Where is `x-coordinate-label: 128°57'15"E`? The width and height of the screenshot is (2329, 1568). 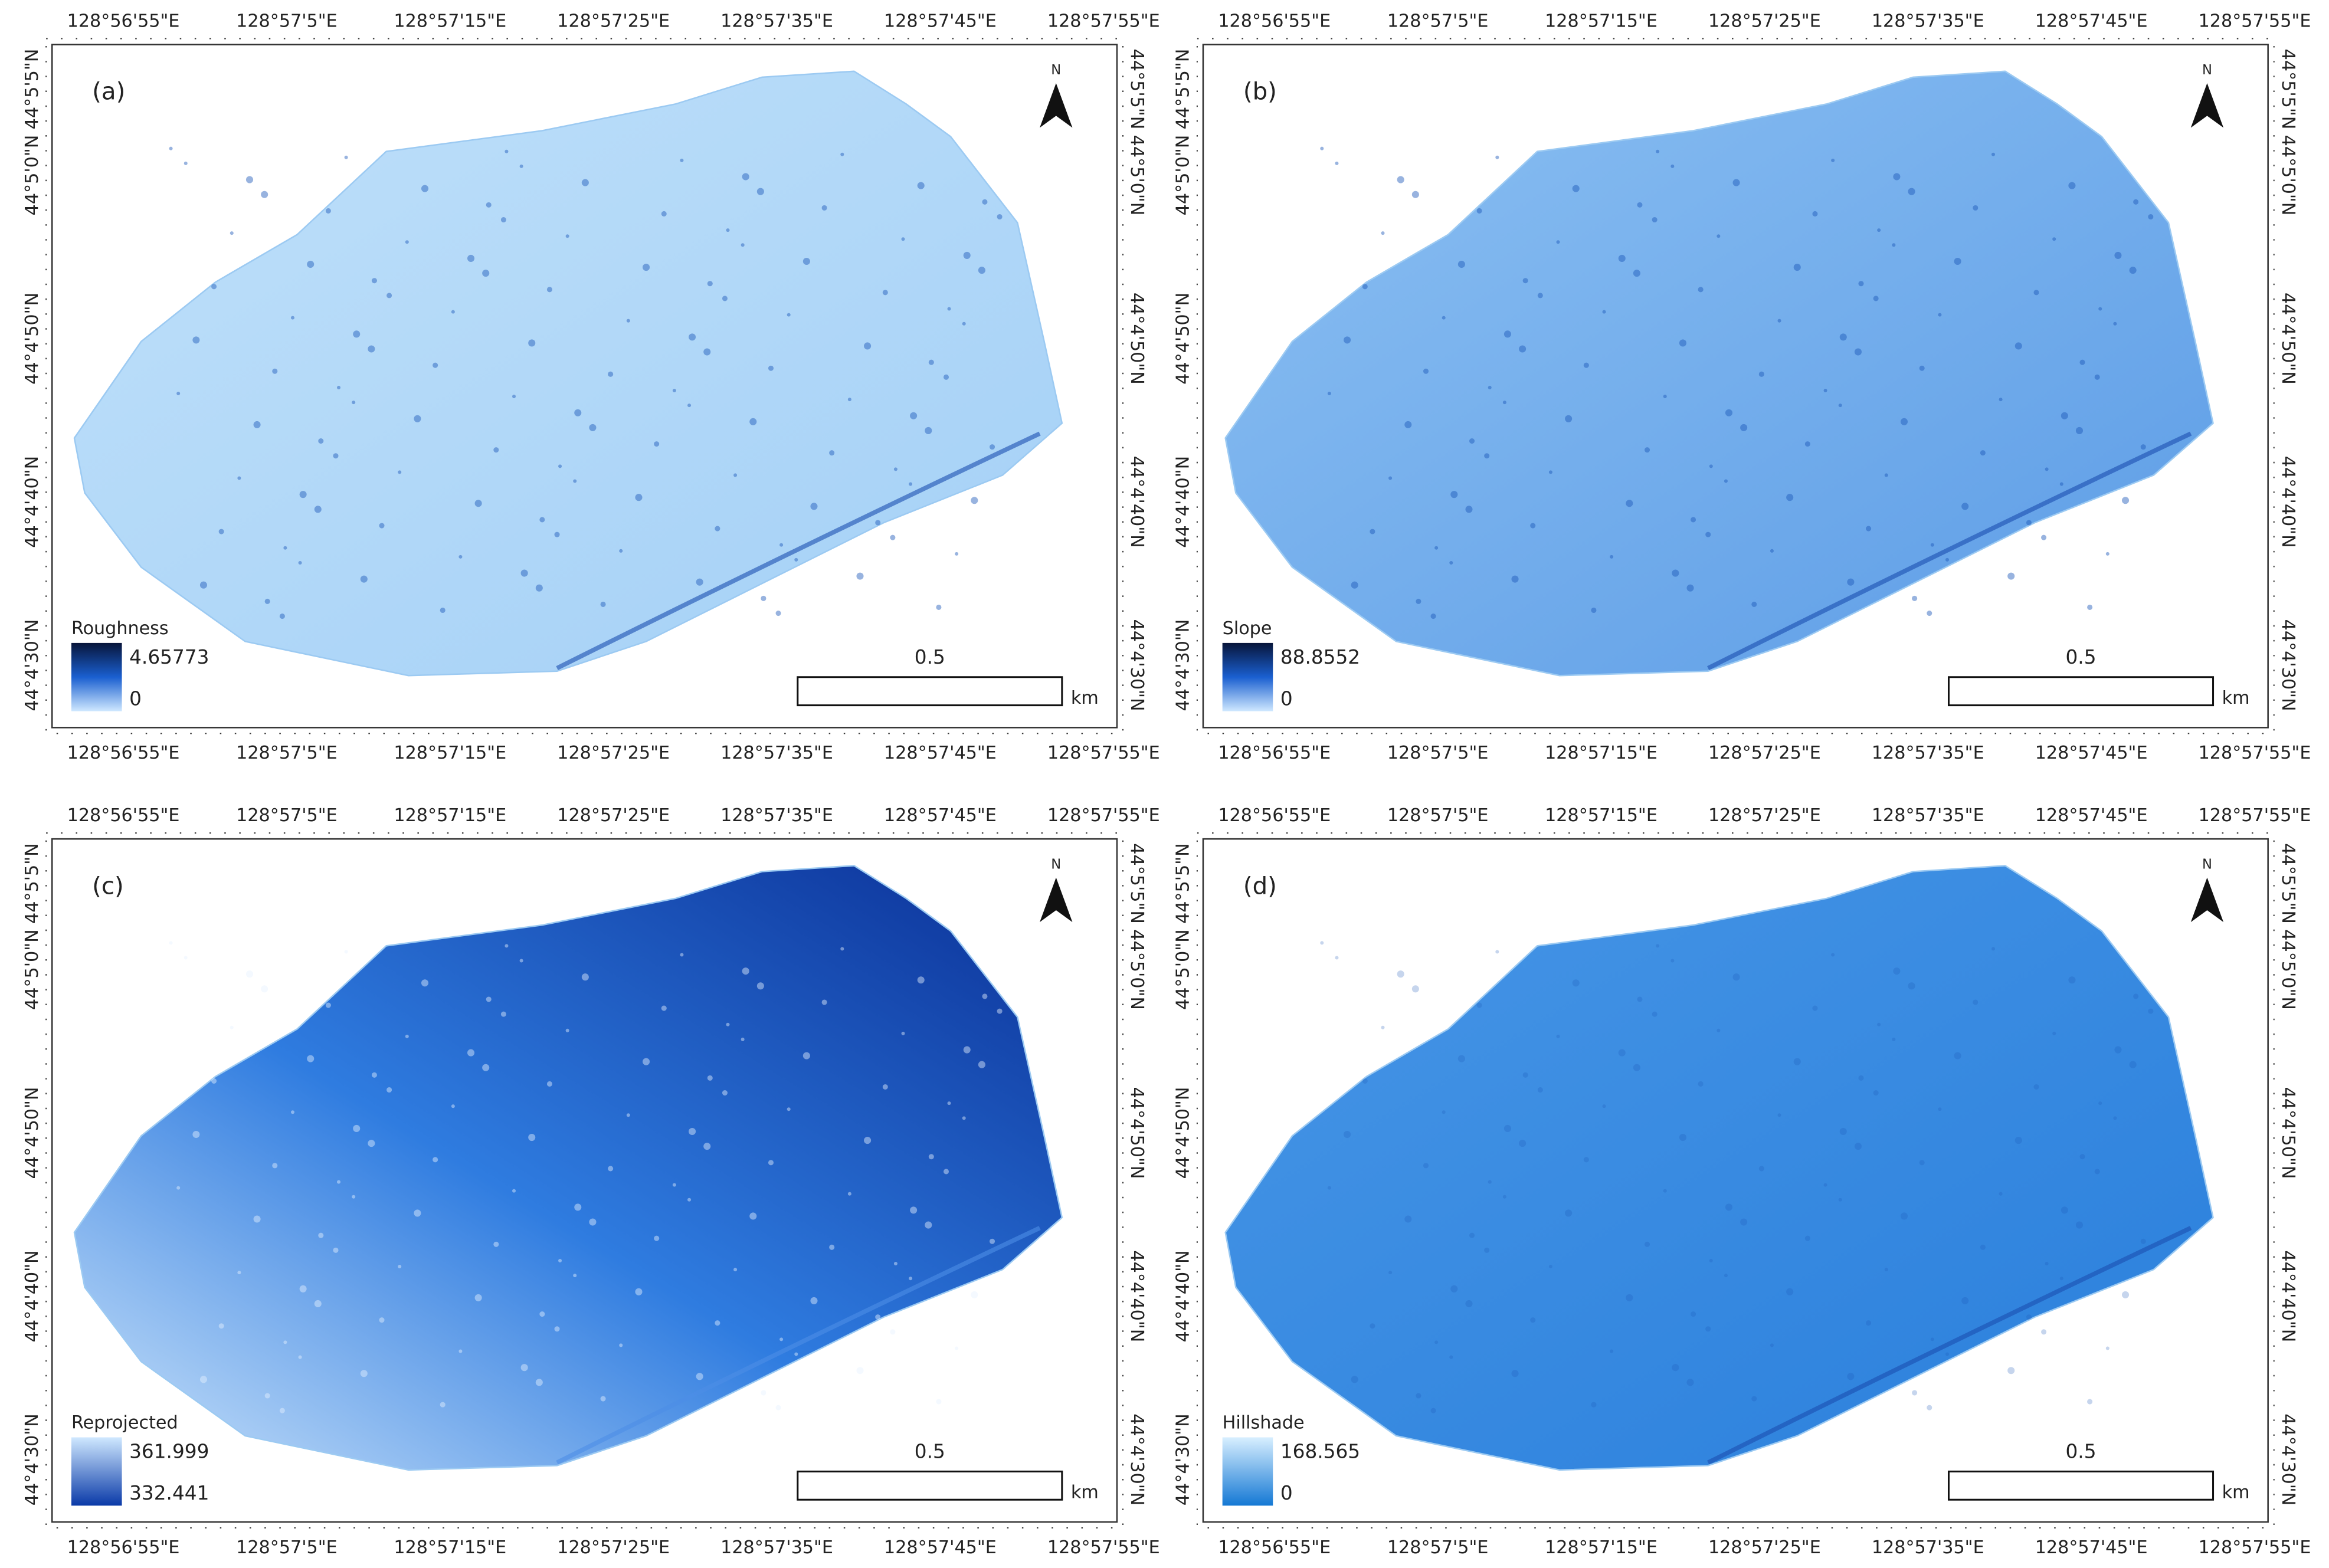
x-coordinate-label: 128°57'15"E is located at coordinates (1601, 1547).